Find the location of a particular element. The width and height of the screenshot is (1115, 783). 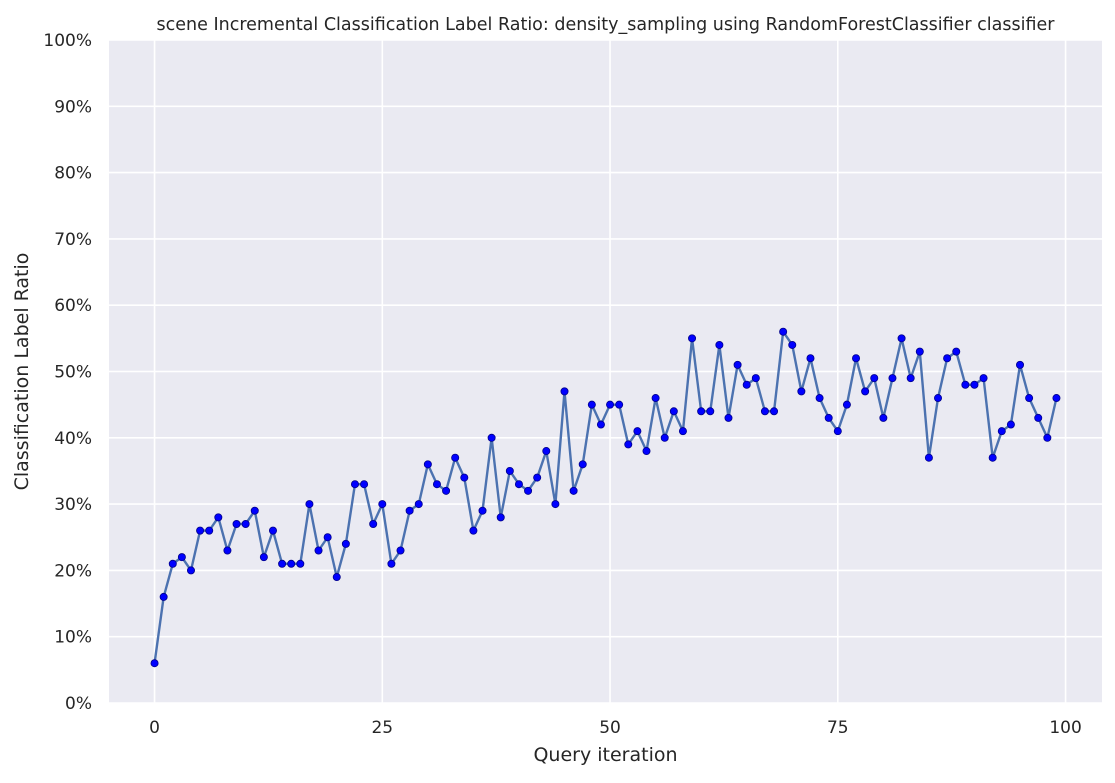

y-tick-label: 10% is located at coordinates (73, 638).